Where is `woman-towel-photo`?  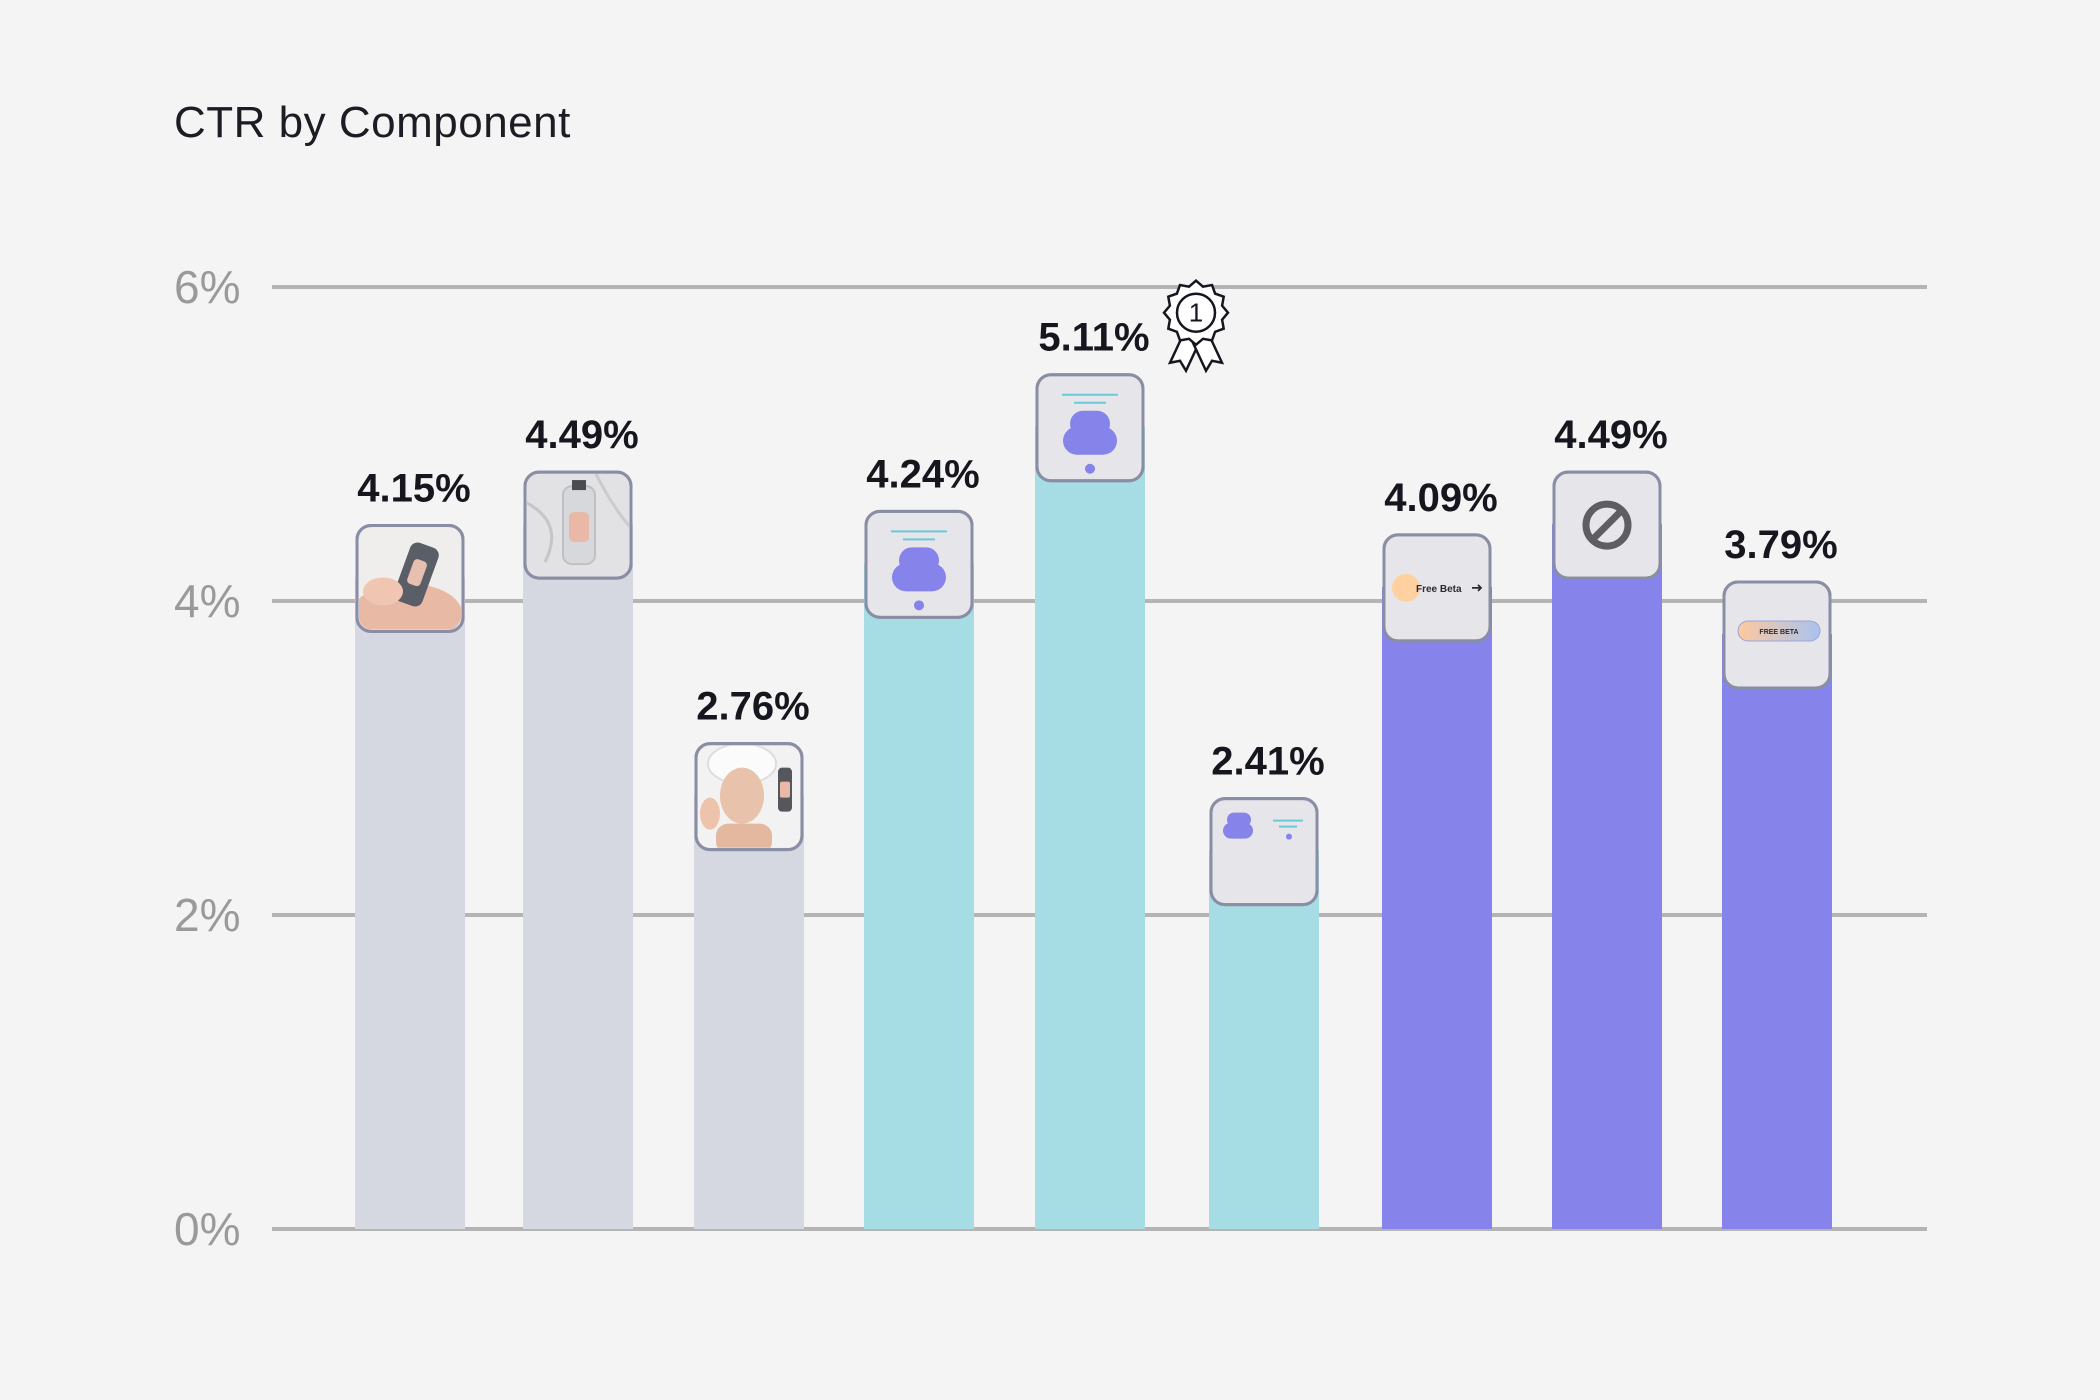 woman-towel-photo is located at coordinates (749, 797).